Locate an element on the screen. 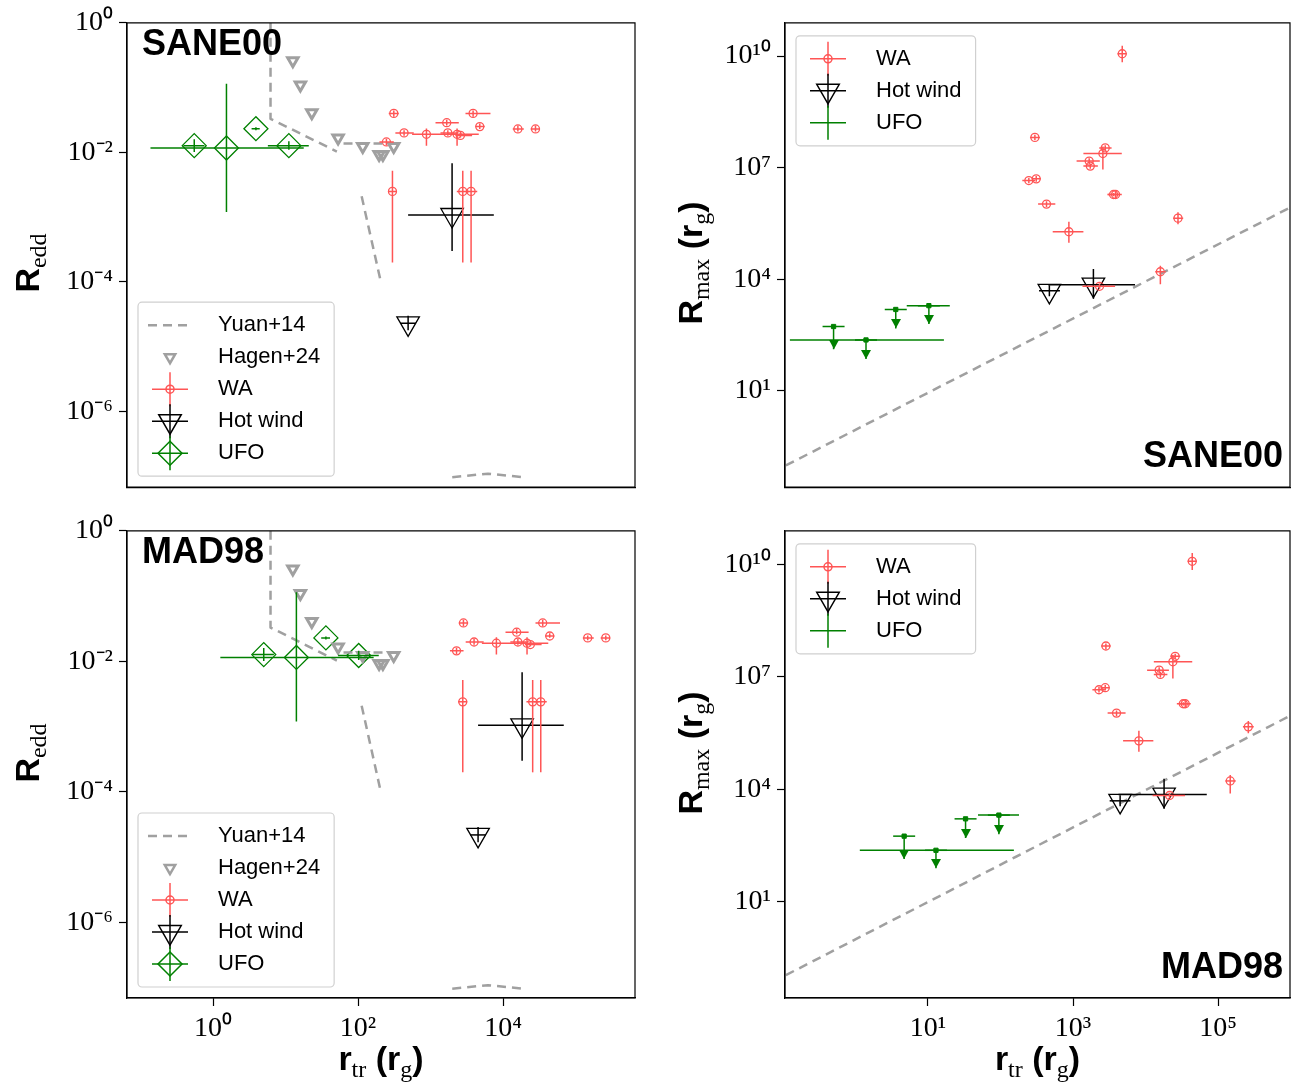  x-tick-label: 10⁵ is located at coordinates (1218, 1027).